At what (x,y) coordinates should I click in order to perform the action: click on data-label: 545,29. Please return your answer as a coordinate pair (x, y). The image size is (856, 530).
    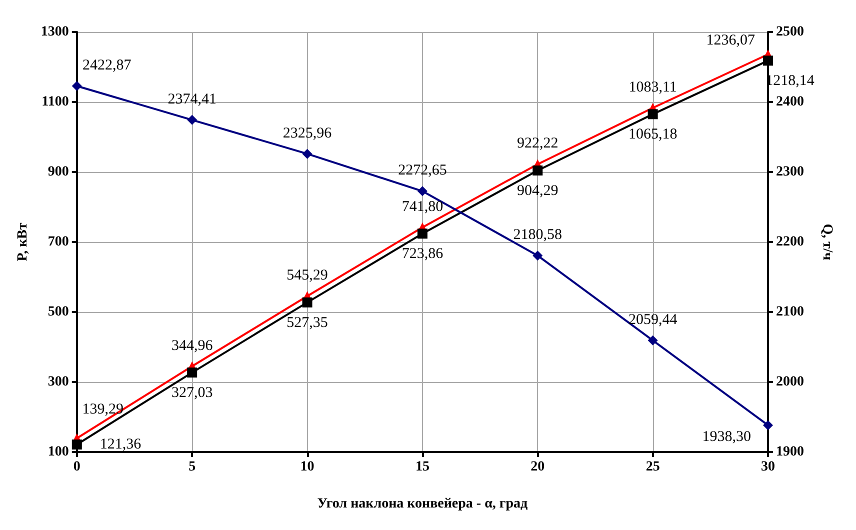
    Looking at the image, I should click on (307, 276).